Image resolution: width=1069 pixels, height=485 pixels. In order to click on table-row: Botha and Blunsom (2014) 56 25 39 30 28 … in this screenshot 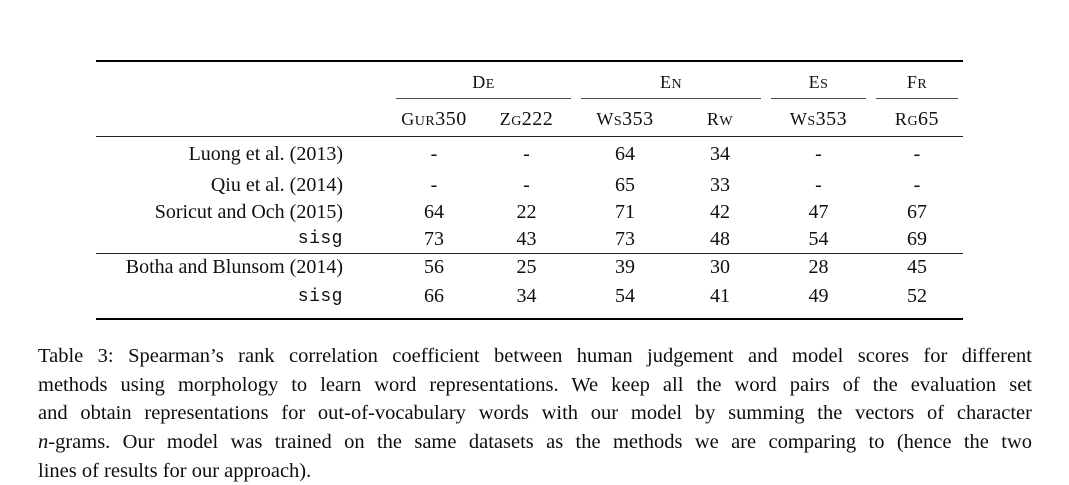, I will do `click(529, 267)`.